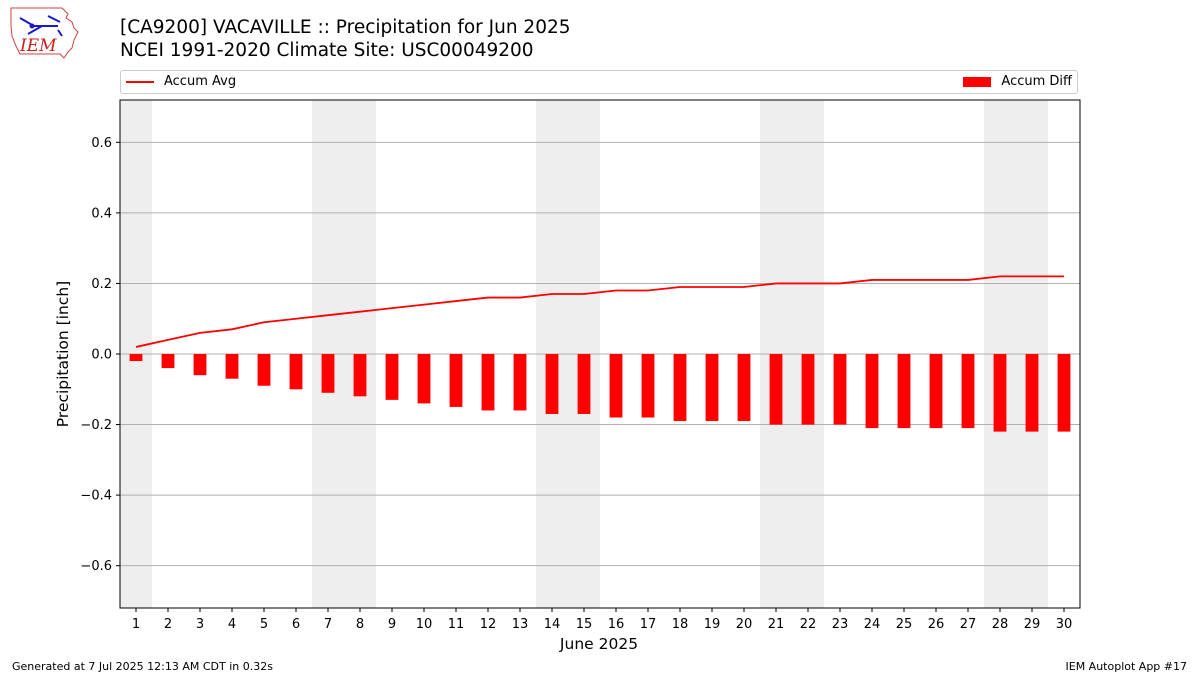 The width and height of the screenshot is (1200, 675). Describe the element at coordinates (392, 624) in the screenshot. I see `x-tick-label-9: 9` at that location.